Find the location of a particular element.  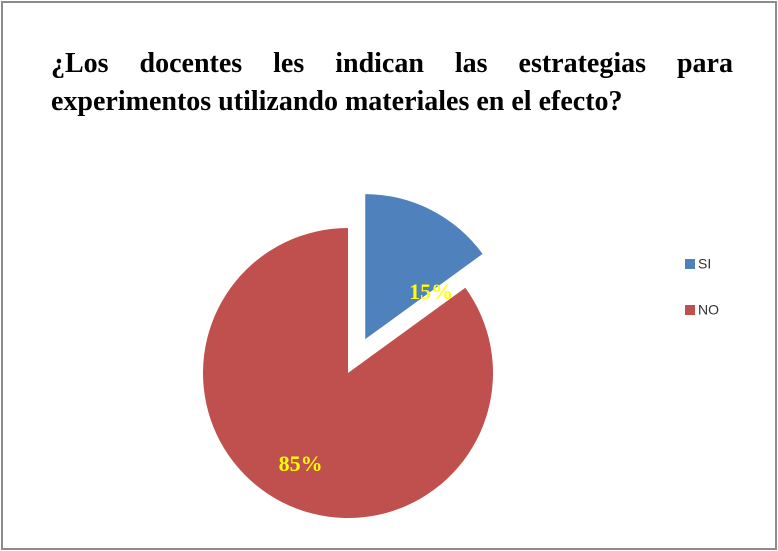

legend-label: NO is located at coordinates (708, 310).